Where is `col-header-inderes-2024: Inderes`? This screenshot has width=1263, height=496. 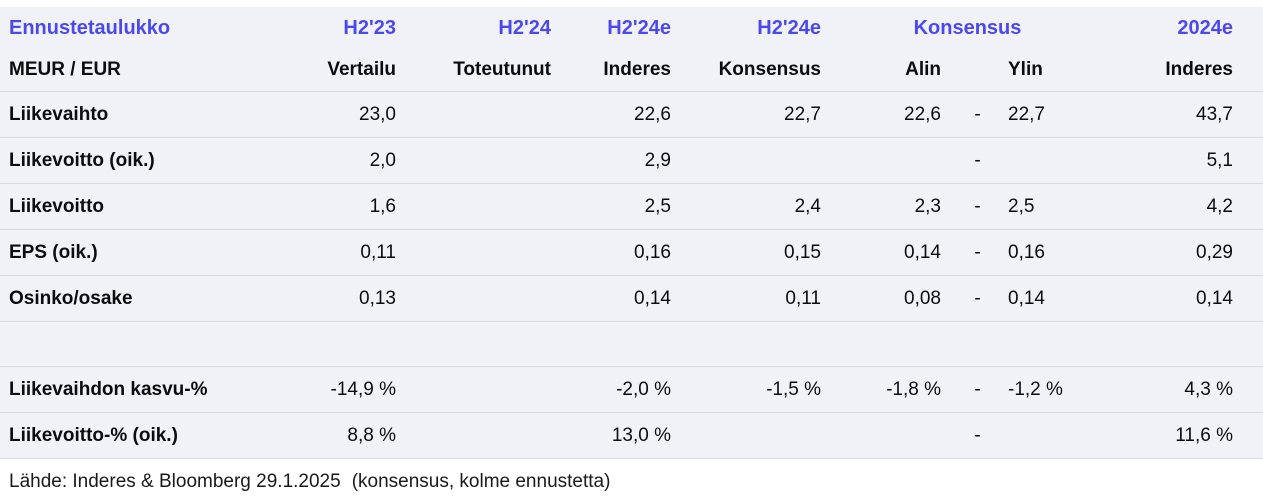 col-header-inderes-2024: Inderes is located at coordinates (1181, 70).